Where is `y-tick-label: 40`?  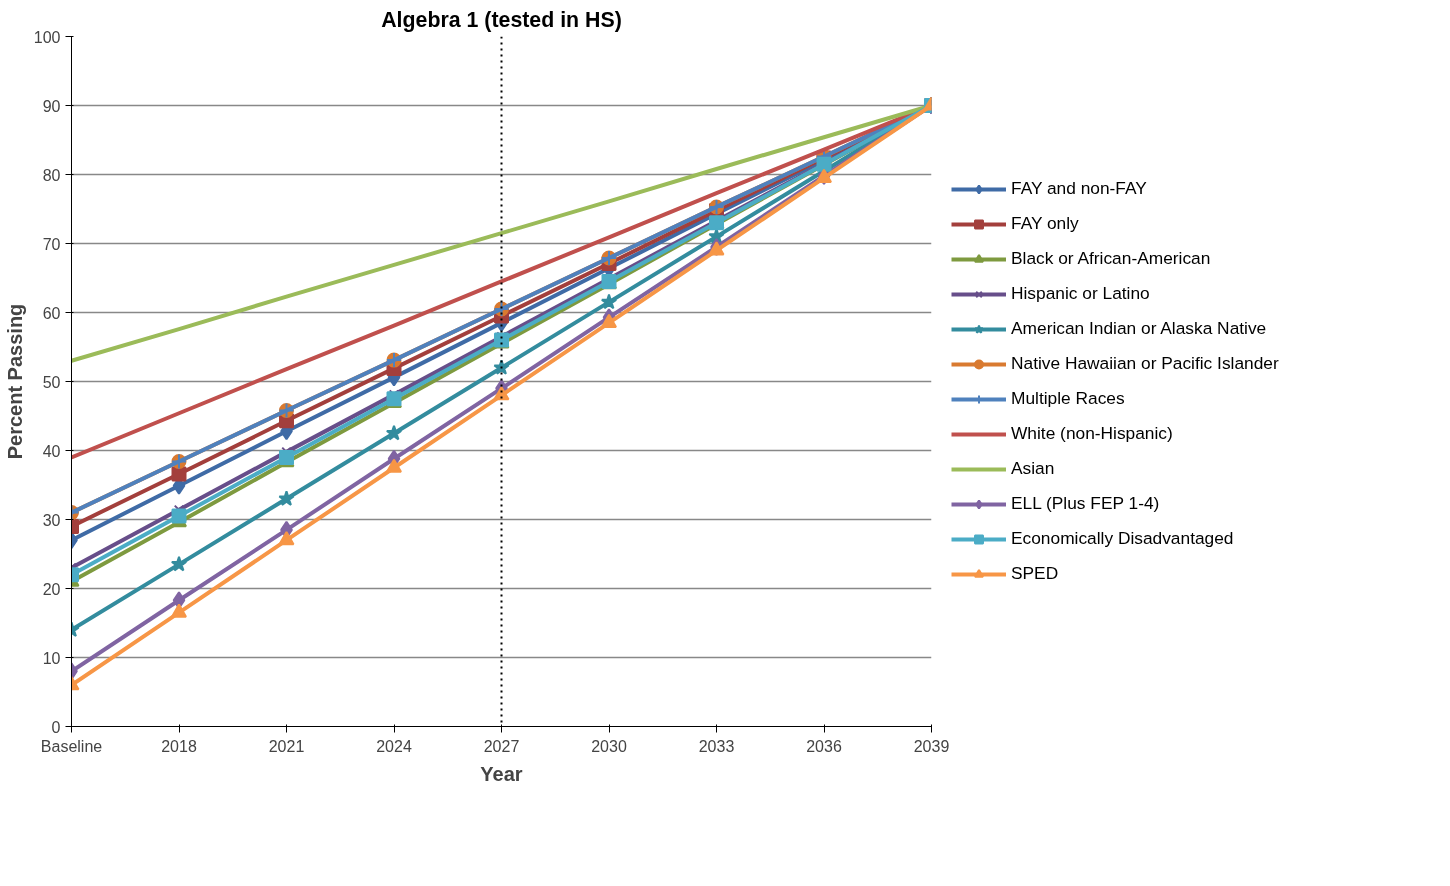
y-tick-label: 40 is located at coordinates (51, 451).